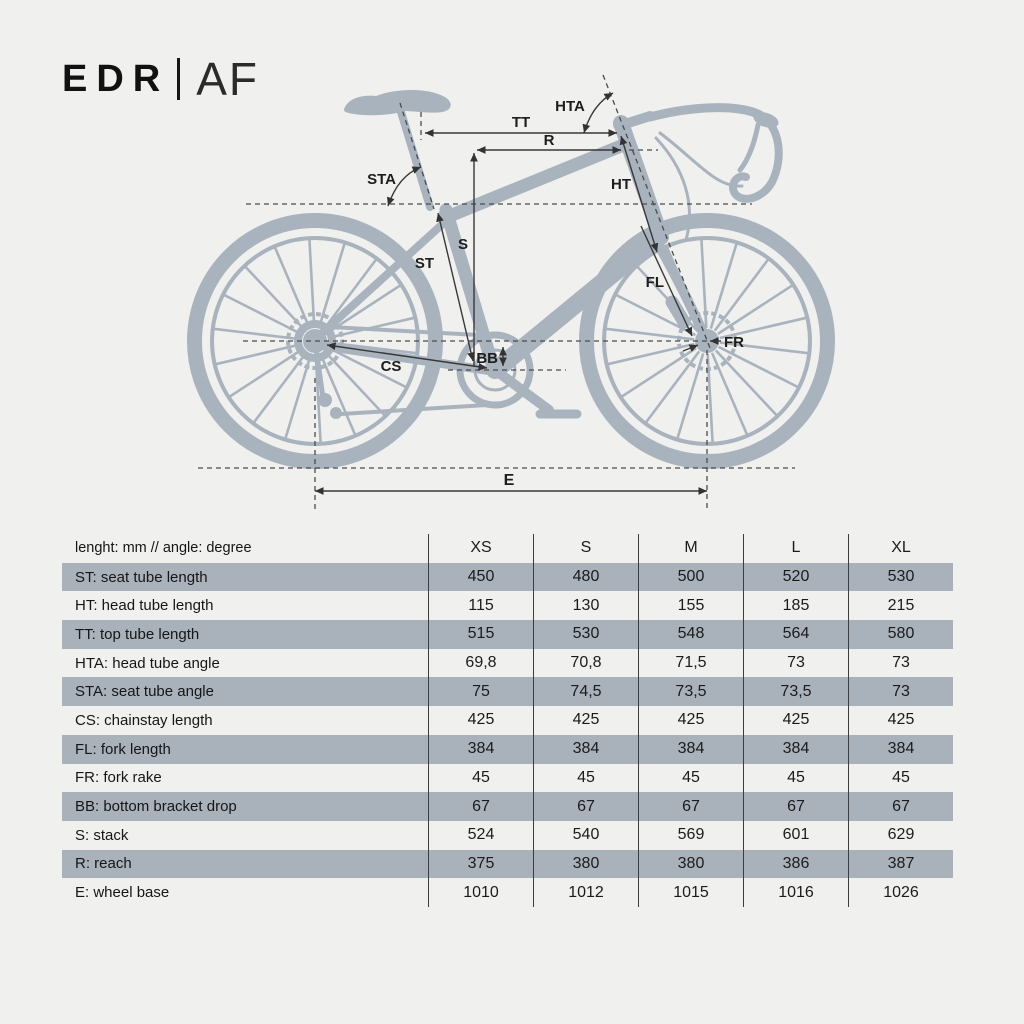  I want to click on cell-value: 540, so click(585, 835).